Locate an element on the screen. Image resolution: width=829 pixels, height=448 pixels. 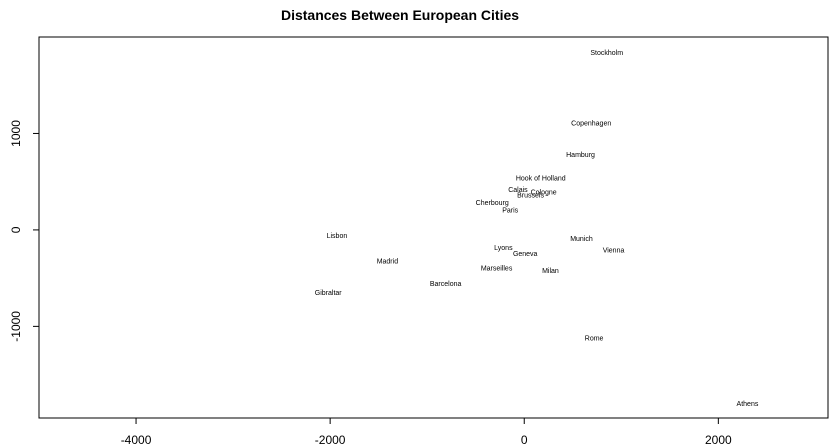
x-axis: -4000 -2000 0 2000 is located at coordinates (426, 432).